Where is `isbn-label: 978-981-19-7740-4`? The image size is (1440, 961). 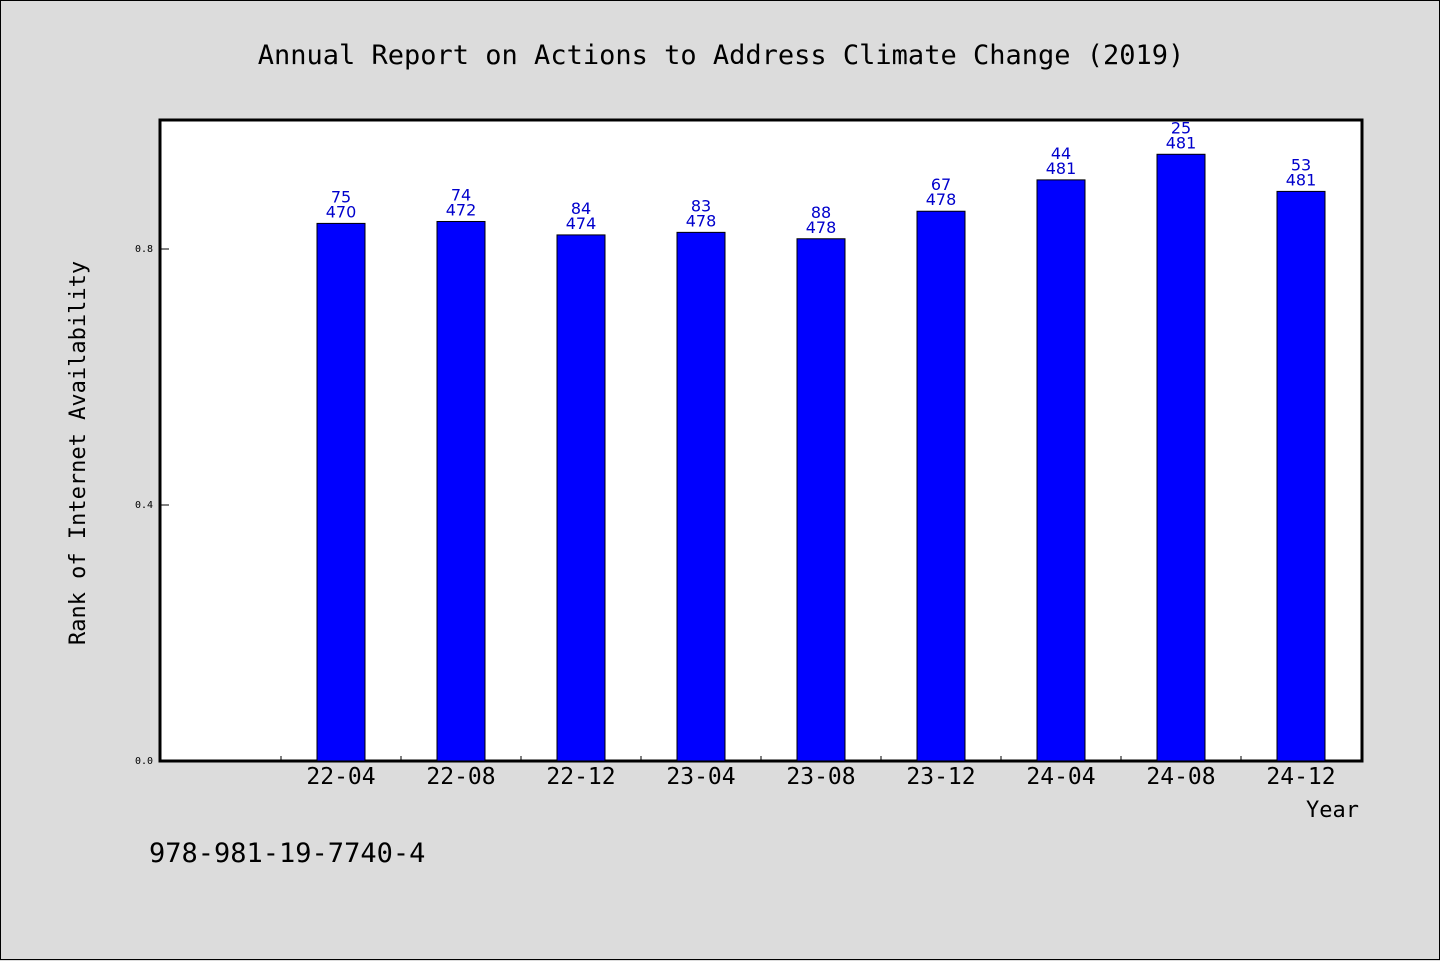 isbn-label: 978-981-19-7740-4 is located at coordinates (287, 853).